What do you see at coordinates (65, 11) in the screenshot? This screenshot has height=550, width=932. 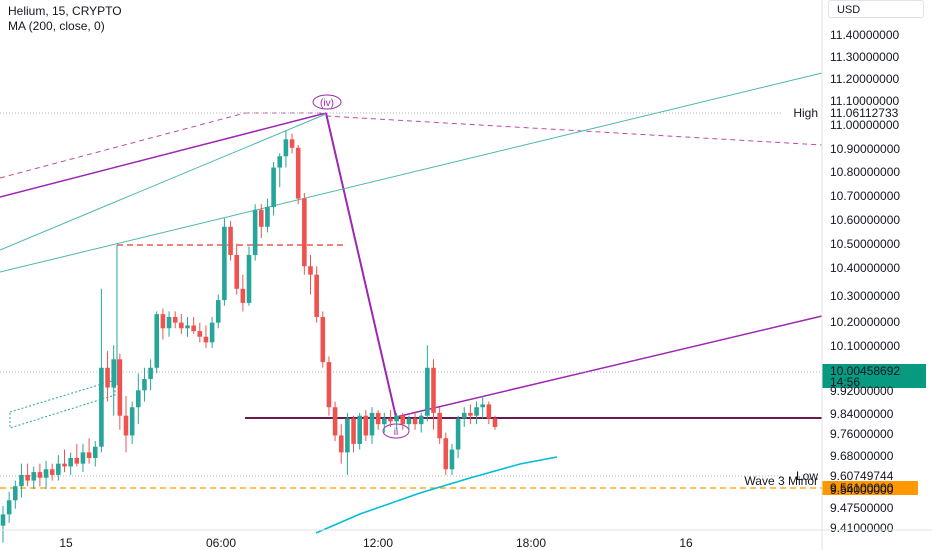 I see `symbol-title: Helium, 15, CRYPTO` at bounding box center [65, 11].